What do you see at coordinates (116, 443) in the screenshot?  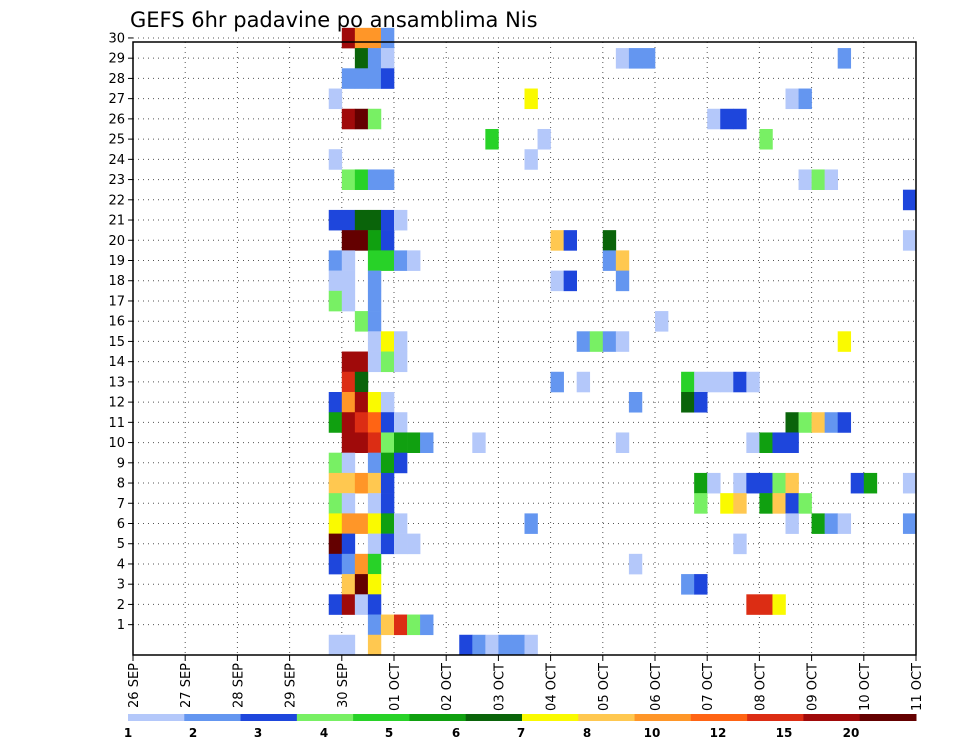 I see `y-tick-label: 10` at bounding box center [116, 443].